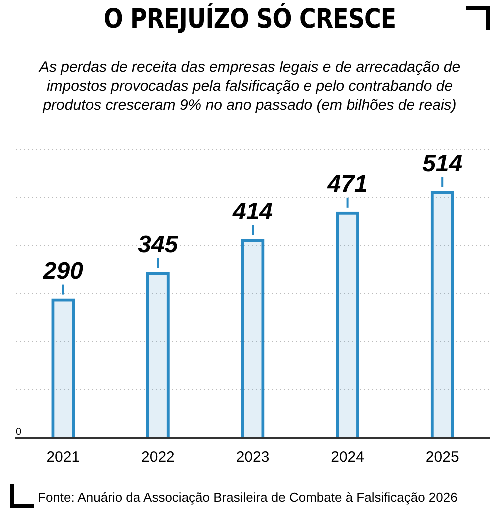 This screenshot has width=500, height=514. What do you see at coordinates (442, 164) in the screenshot?
I see `data-label: 514` at bounding box center [442, 164].